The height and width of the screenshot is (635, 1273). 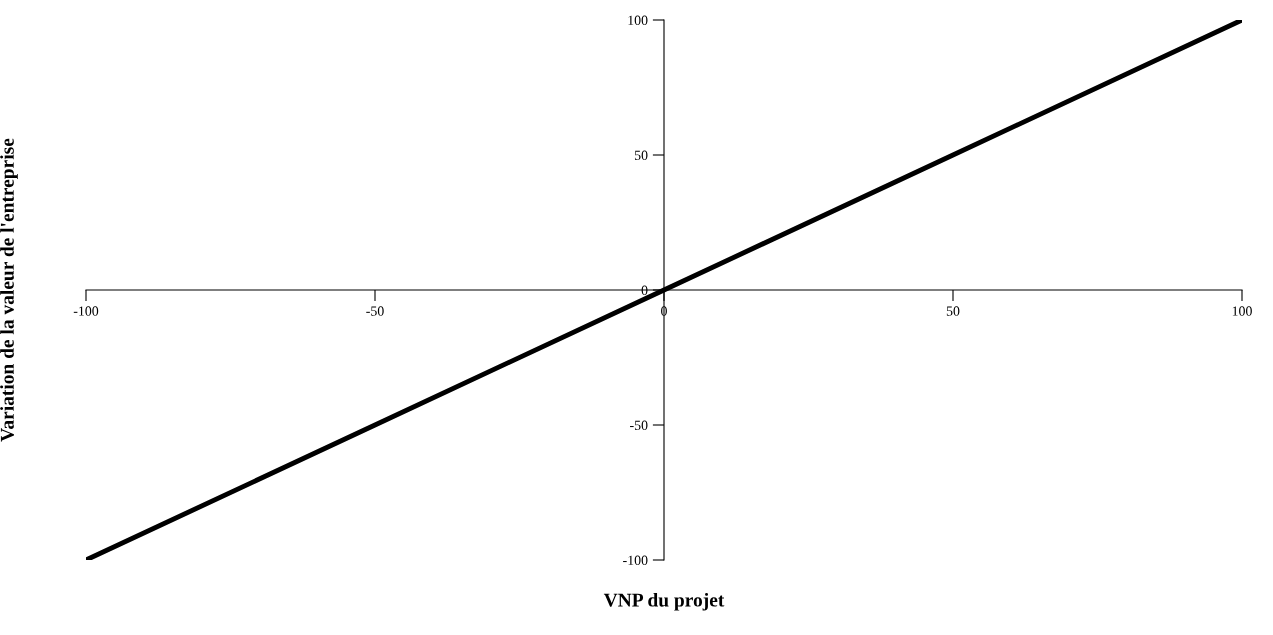 I want to click on y-tick-label: -100, so click(x=635, y=560).